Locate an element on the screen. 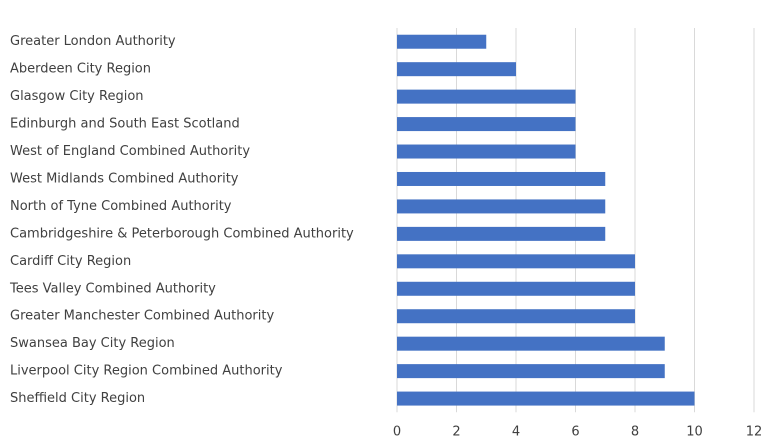 This screenshot has width=765, height=439. y-tick-label: Swansea Bay City Region is located at coordinates (92, 343).